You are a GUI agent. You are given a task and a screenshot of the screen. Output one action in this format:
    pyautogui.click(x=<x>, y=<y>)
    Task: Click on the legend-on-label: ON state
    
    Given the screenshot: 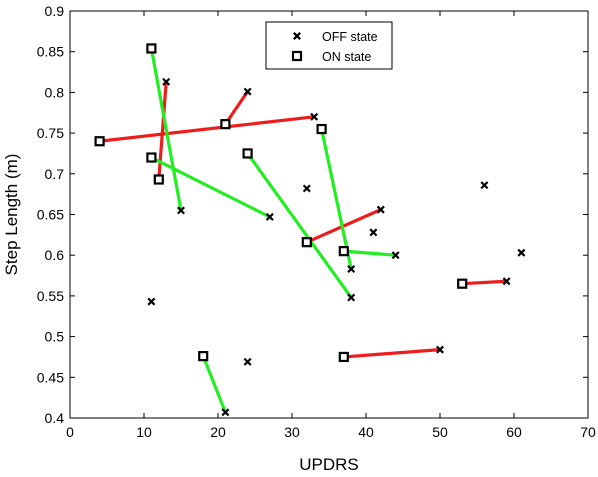 What is the action you would take?
    pyautogui.click(x=346, y=57)
    